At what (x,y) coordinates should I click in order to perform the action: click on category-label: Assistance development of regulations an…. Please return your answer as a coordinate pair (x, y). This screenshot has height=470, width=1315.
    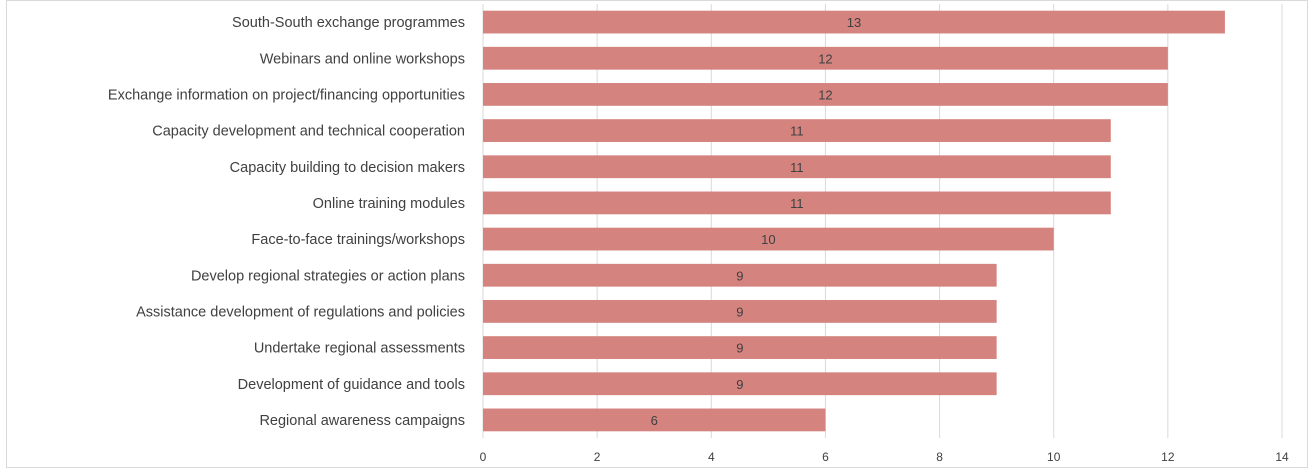
    Looking at the image, I should click on (300, 312).